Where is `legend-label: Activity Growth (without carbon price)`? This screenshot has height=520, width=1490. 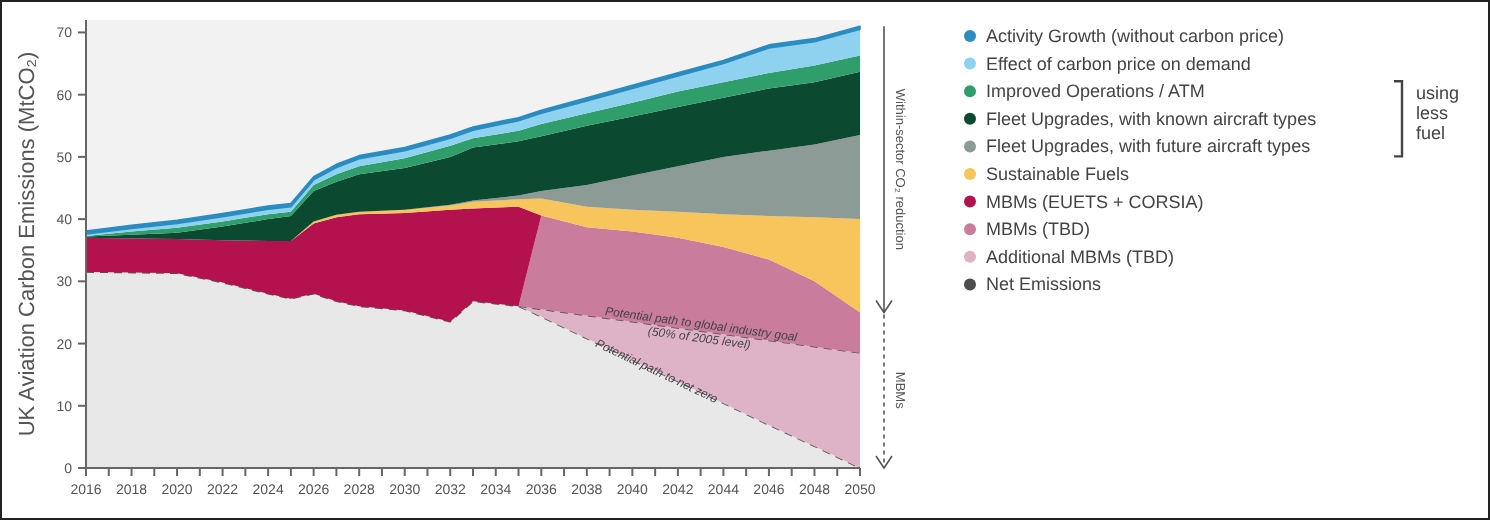 legend-label: Activity Growth (without carbon price) is located at coordinates (1135, 36).